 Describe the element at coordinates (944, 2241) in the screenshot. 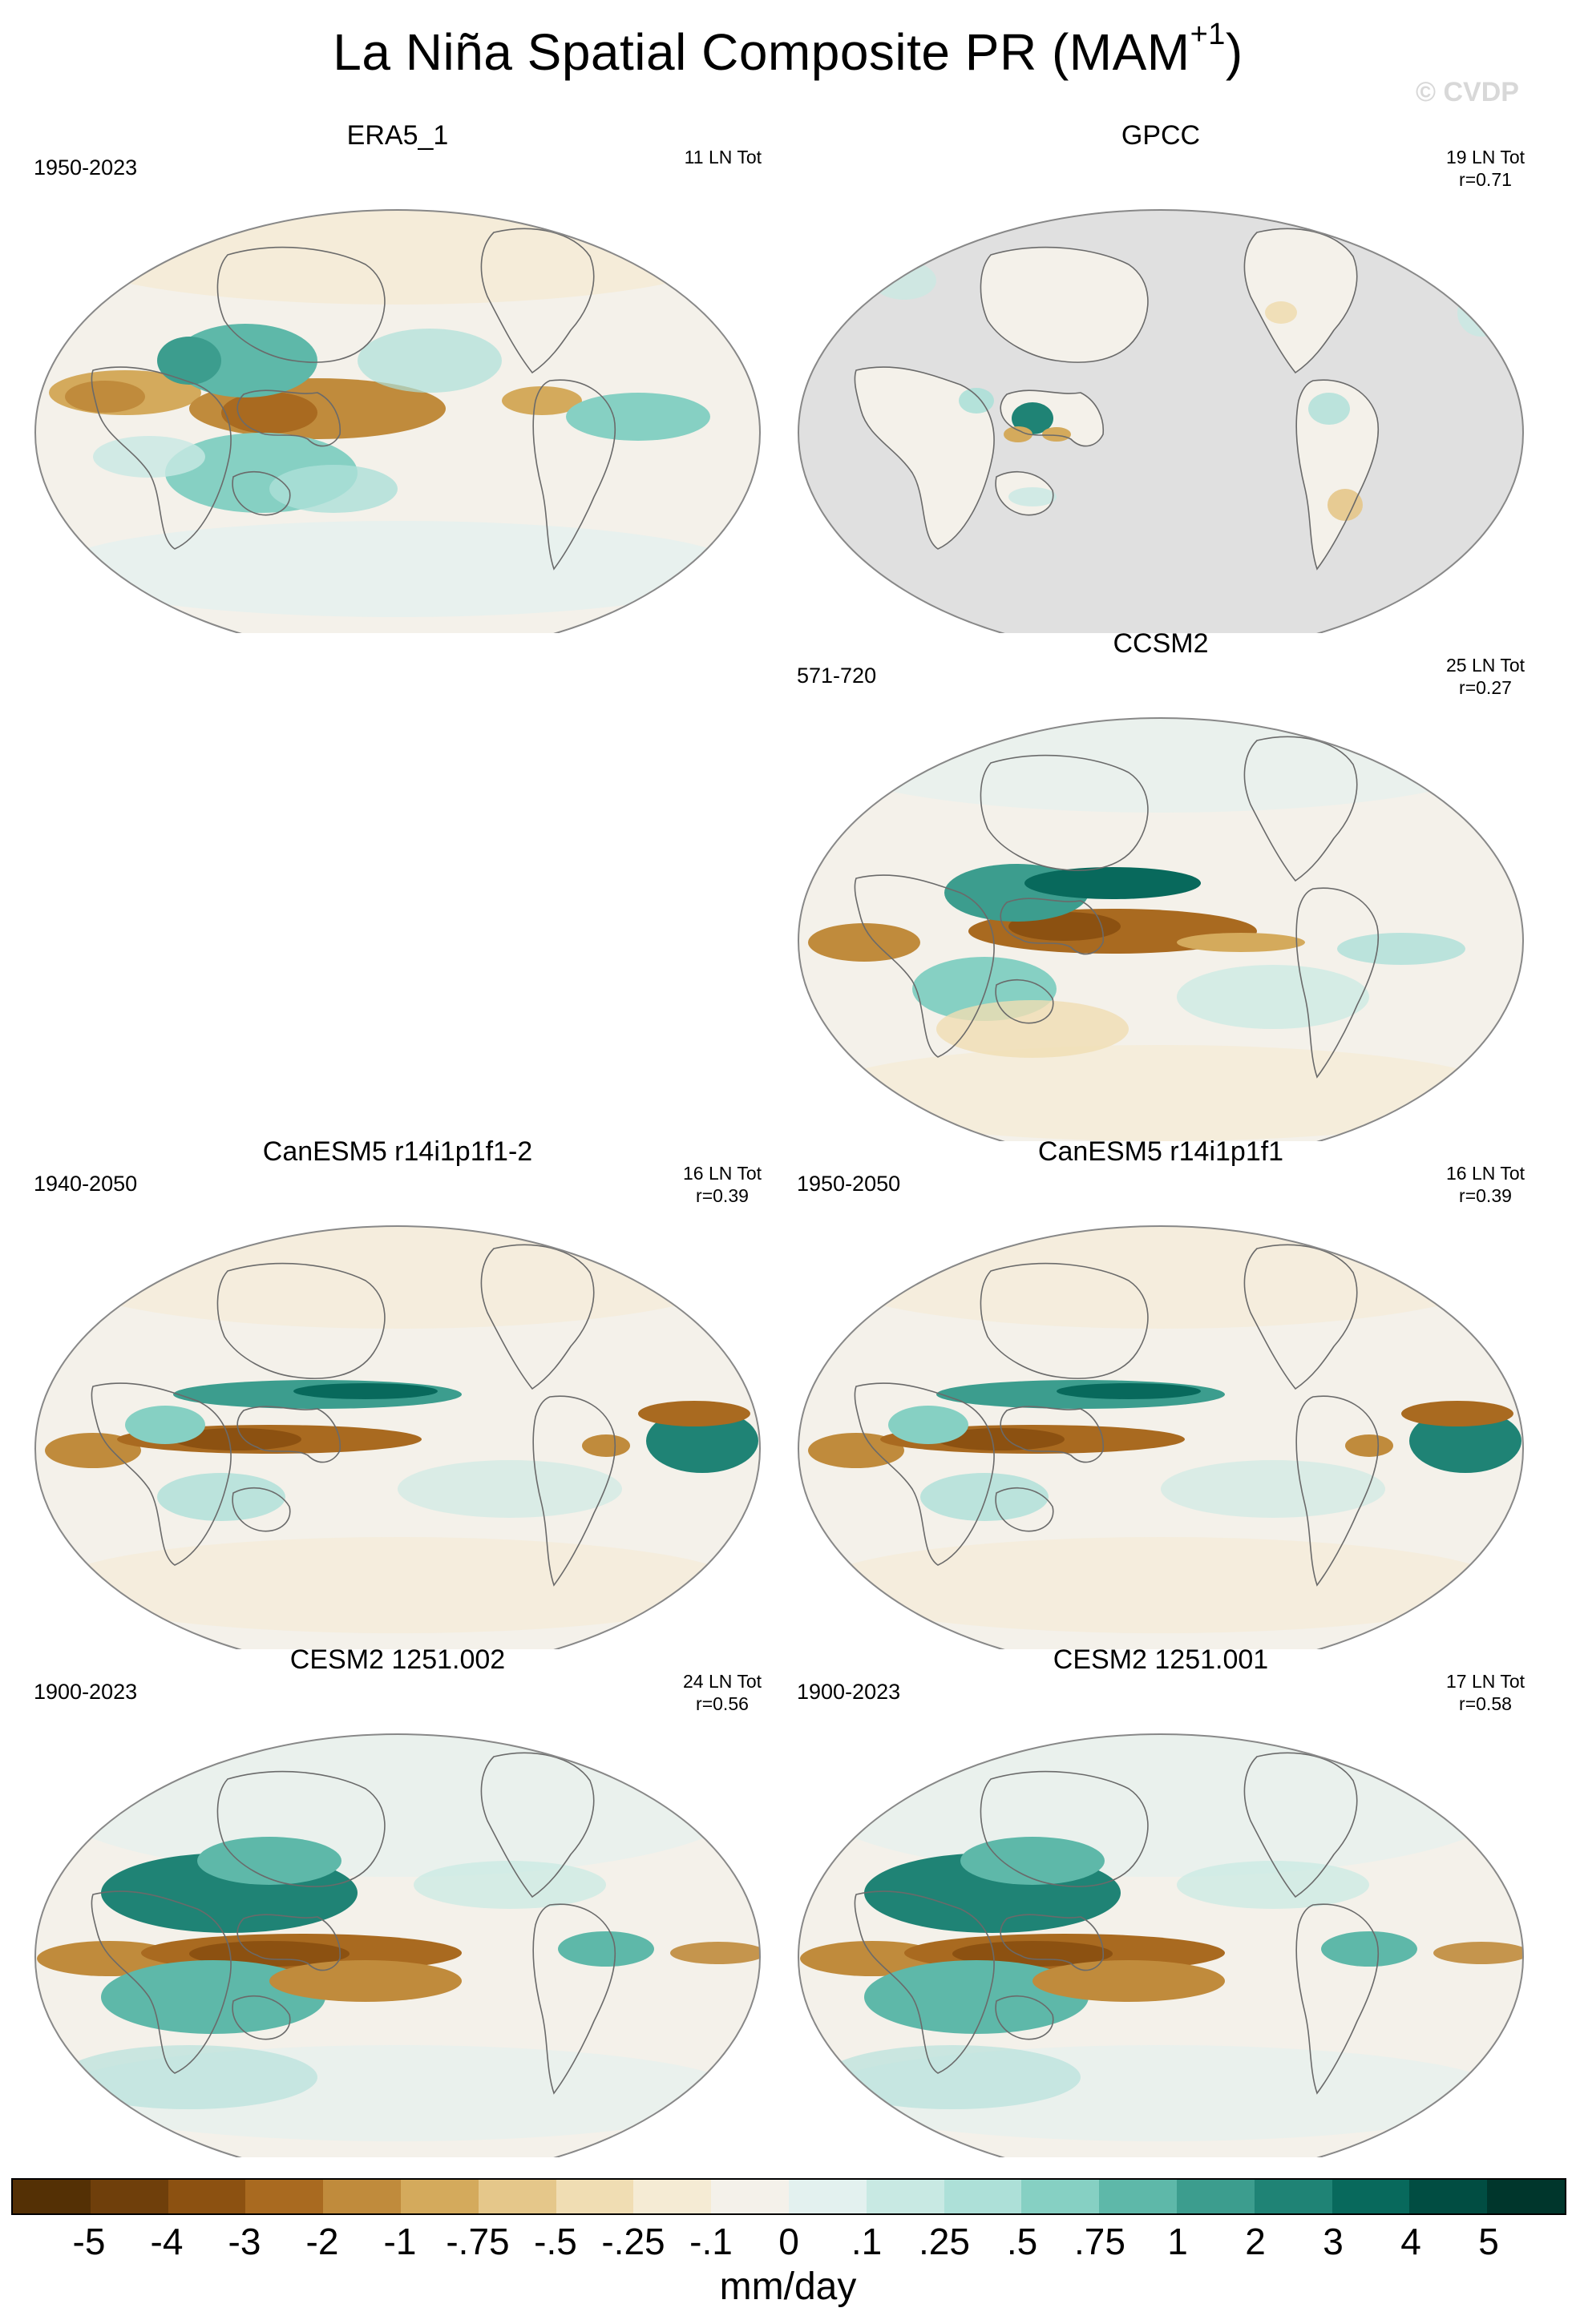

I see `colorbar-tick-label: .25` at that location.